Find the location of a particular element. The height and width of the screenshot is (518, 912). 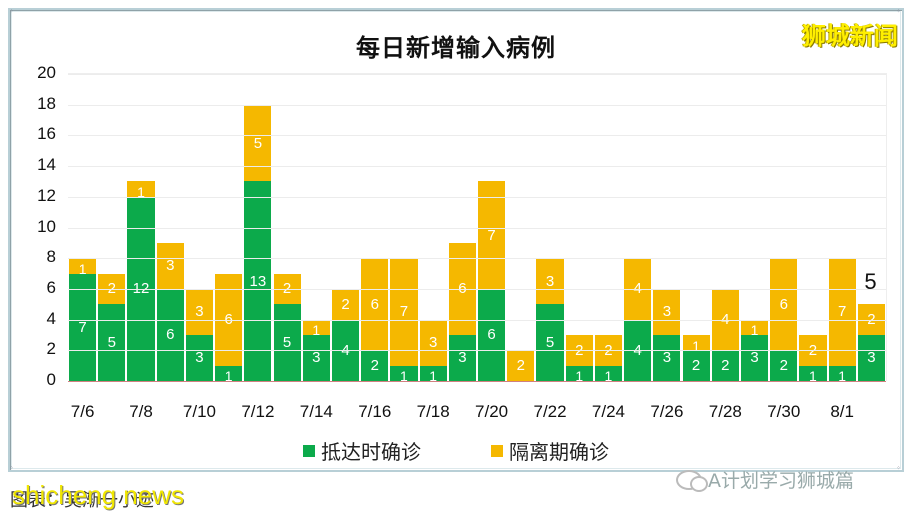

x-tick-label: 7/14 is located at coordinates (316, 411).